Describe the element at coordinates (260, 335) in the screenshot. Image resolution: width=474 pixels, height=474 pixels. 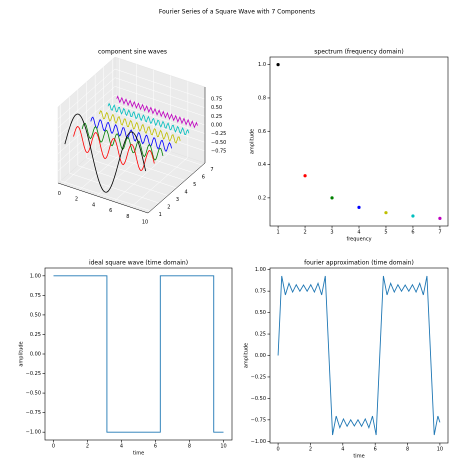
I see `y-tick-label: 0.25` at that location.